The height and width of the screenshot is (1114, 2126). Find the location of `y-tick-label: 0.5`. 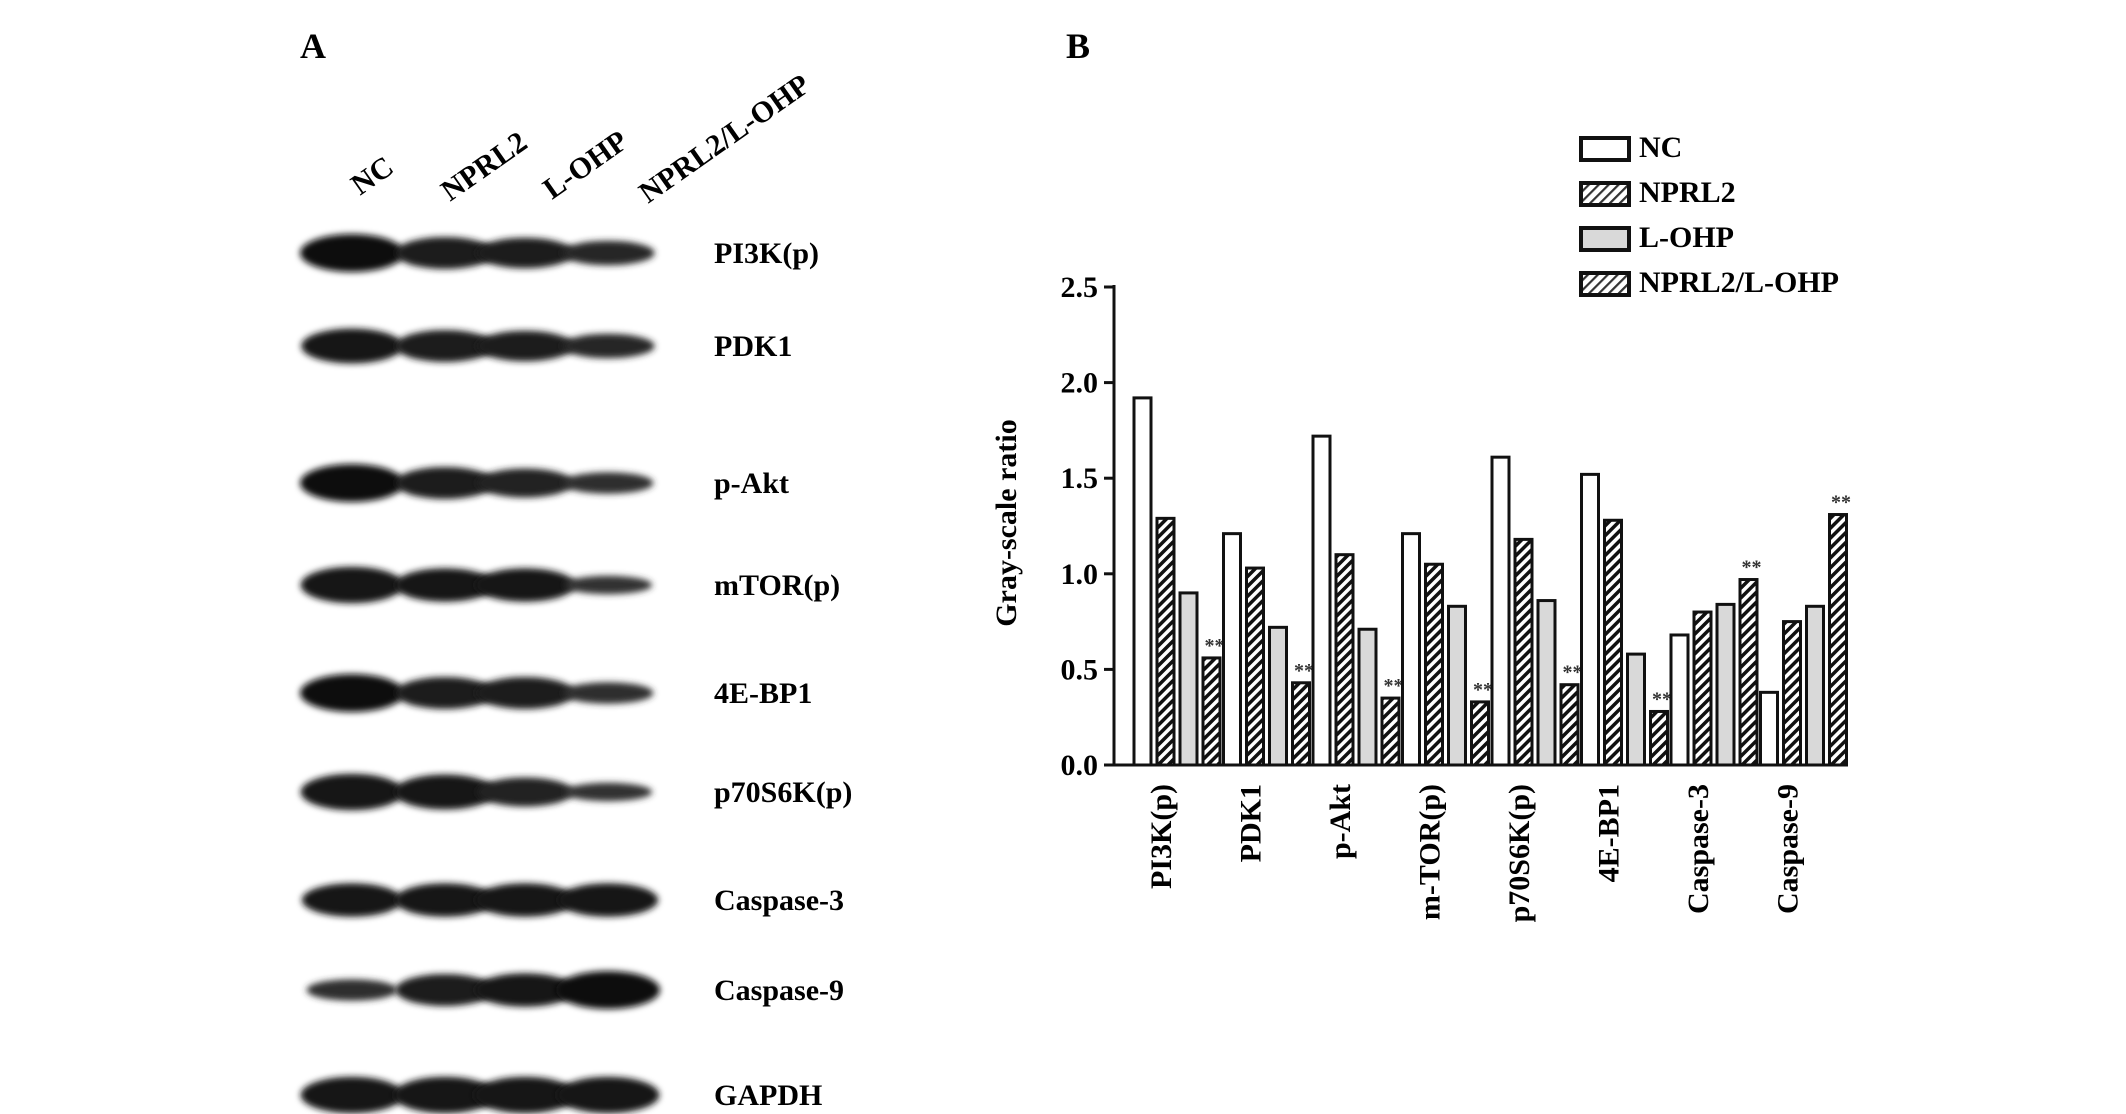

y-tick-label: 0.5 is located at coordinates (1080, 669).